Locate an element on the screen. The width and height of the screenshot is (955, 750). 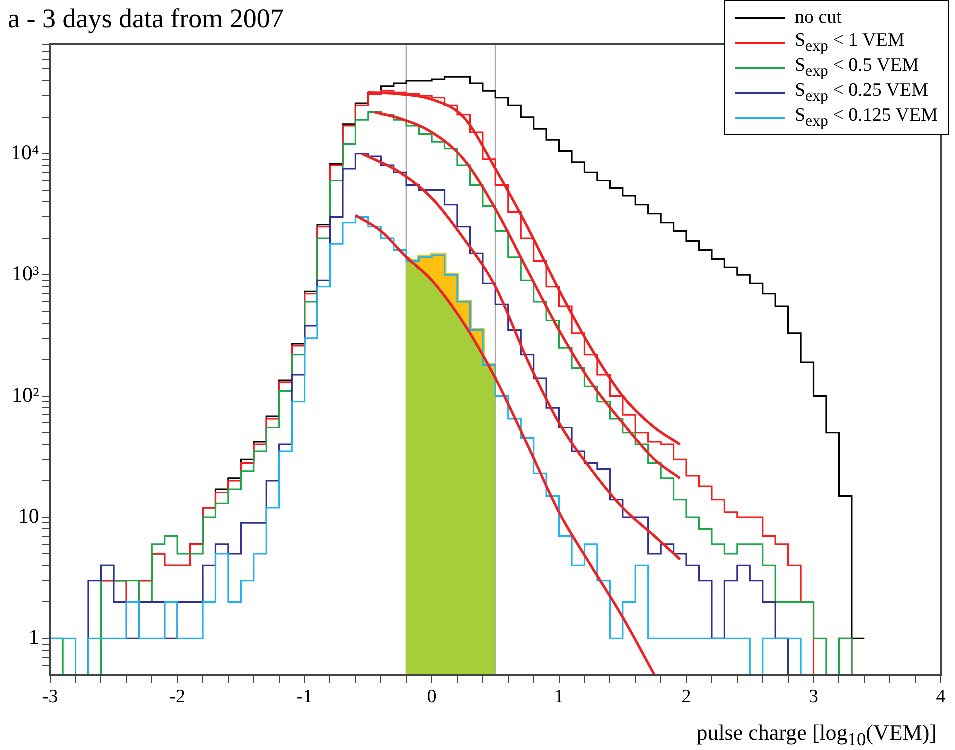
y-tick-label: 10² is located at coordinates (26, 394).